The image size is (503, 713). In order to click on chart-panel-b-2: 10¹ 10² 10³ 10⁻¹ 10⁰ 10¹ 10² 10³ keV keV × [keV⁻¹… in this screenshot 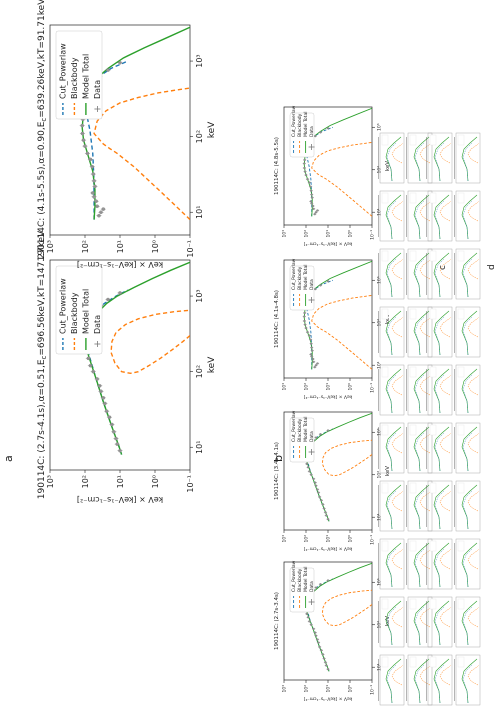, I will do `click(332, 480)`.